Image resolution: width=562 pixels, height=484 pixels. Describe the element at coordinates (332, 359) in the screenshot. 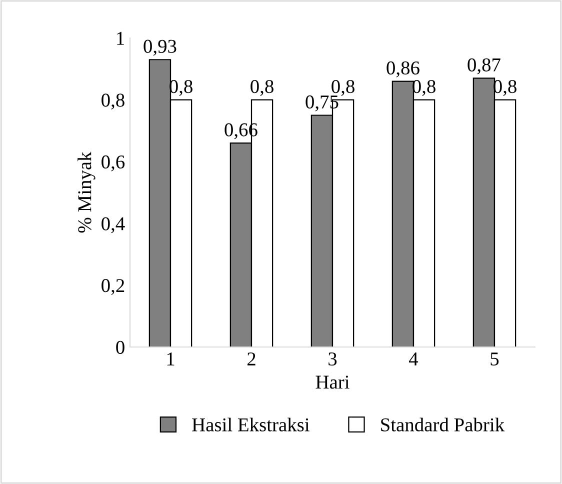

I see `x-tick-label: 3` at that location.